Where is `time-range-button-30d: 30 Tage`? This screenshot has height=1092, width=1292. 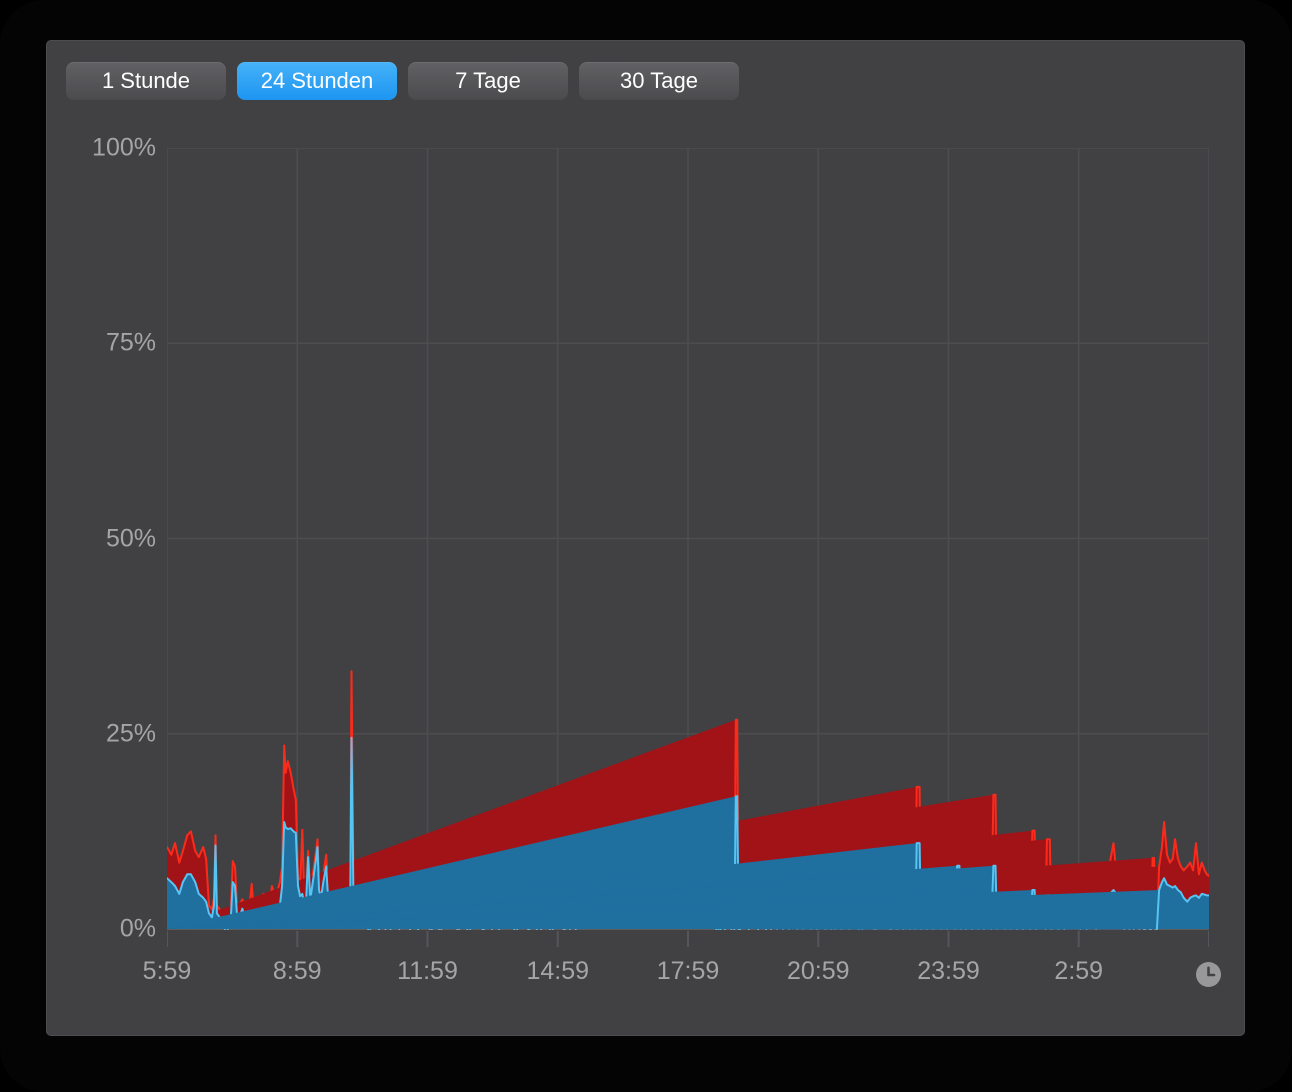
time-range-button-30d: 30 Tage is located at coordinates (659, 81).